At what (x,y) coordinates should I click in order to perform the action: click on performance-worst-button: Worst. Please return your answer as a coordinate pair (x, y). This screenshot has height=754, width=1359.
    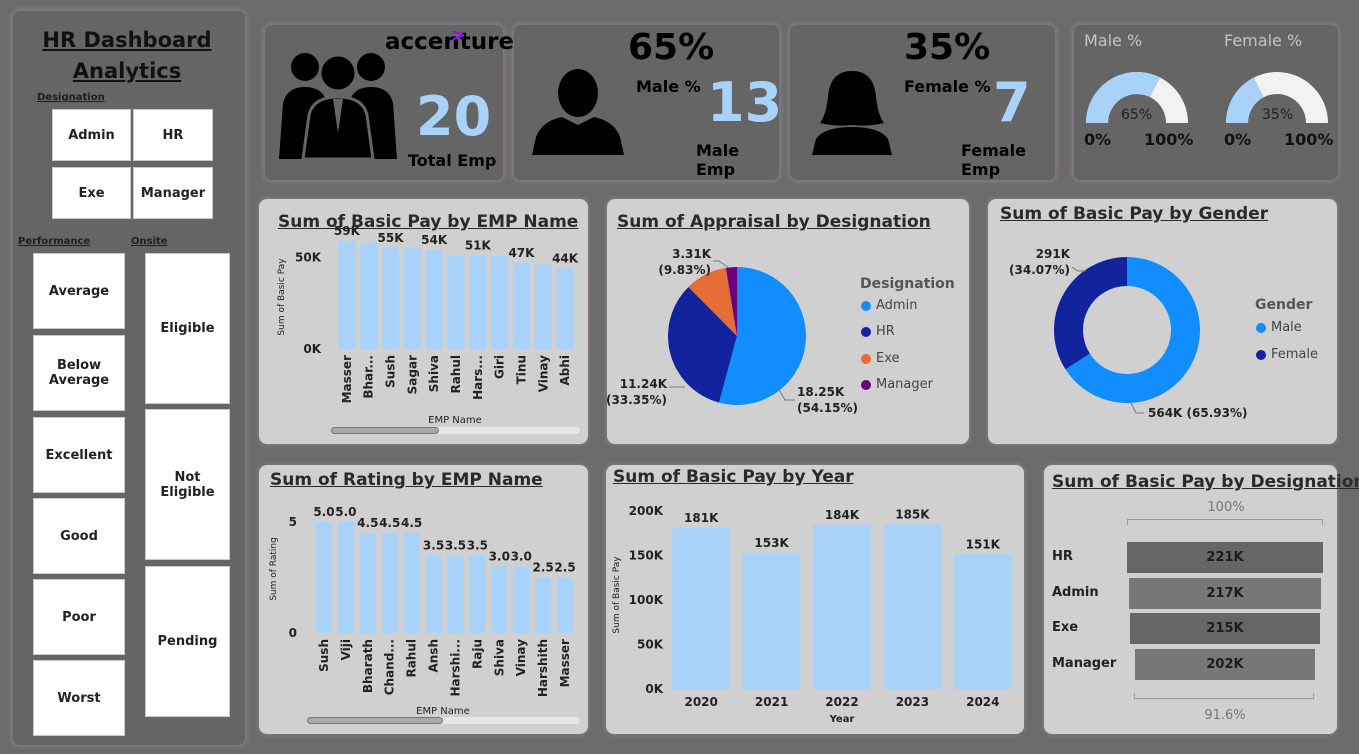
    Looking at the image, I should click on (79, 698).